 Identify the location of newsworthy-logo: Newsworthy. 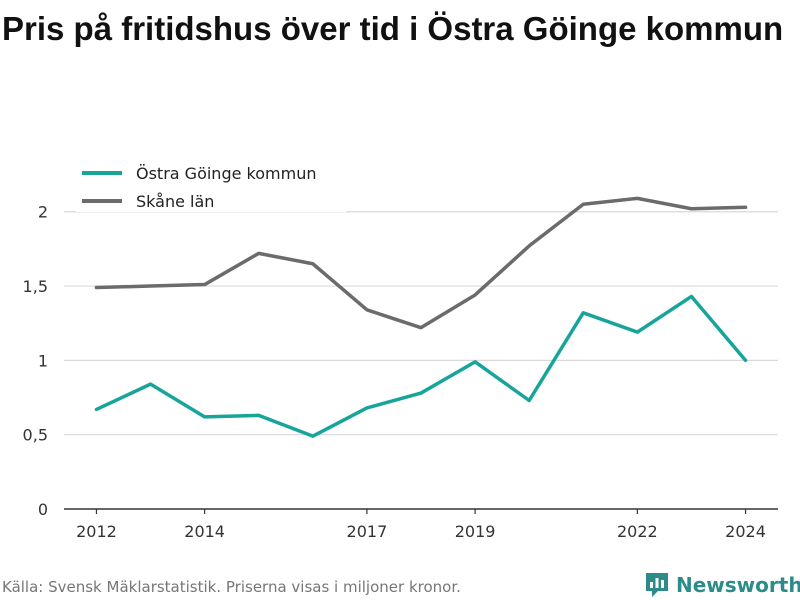
(722, 585).